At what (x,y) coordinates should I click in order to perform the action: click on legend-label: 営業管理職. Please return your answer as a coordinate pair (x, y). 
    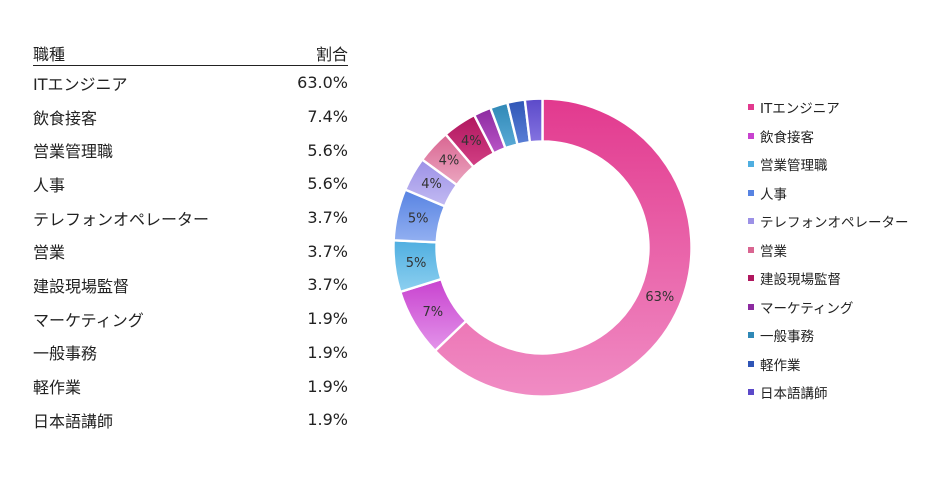
    Looking at the image, I should click on (794, 166).